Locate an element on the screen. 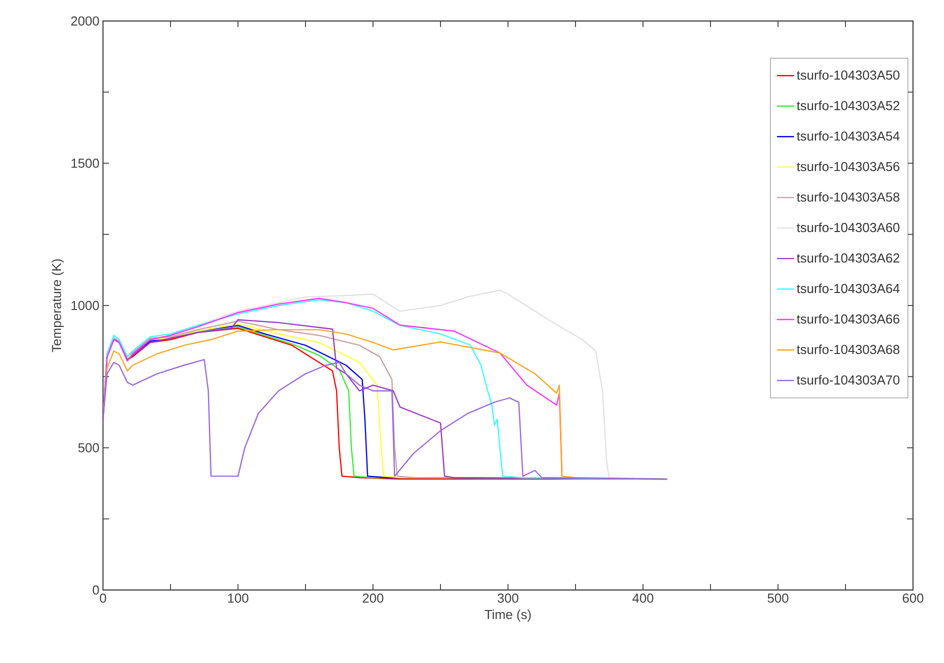 This screenshot has height=663, width=944. y-axis-title: Temperature (K) is located at coordinates (58, 305).